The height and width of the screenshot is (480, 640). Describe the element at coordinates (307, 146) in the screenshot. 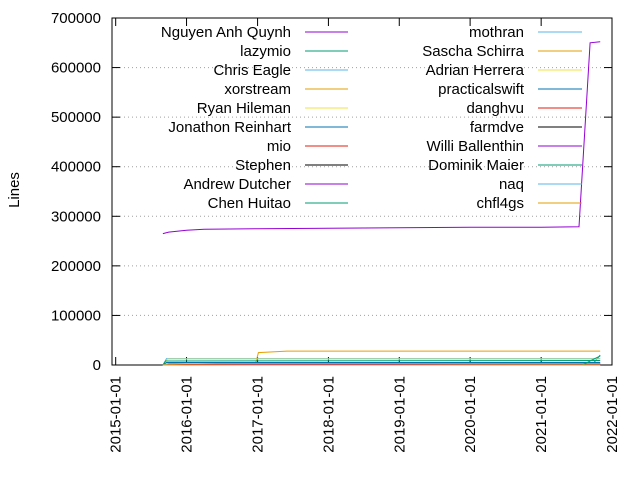

I see `legend-entry: mio` at that location.